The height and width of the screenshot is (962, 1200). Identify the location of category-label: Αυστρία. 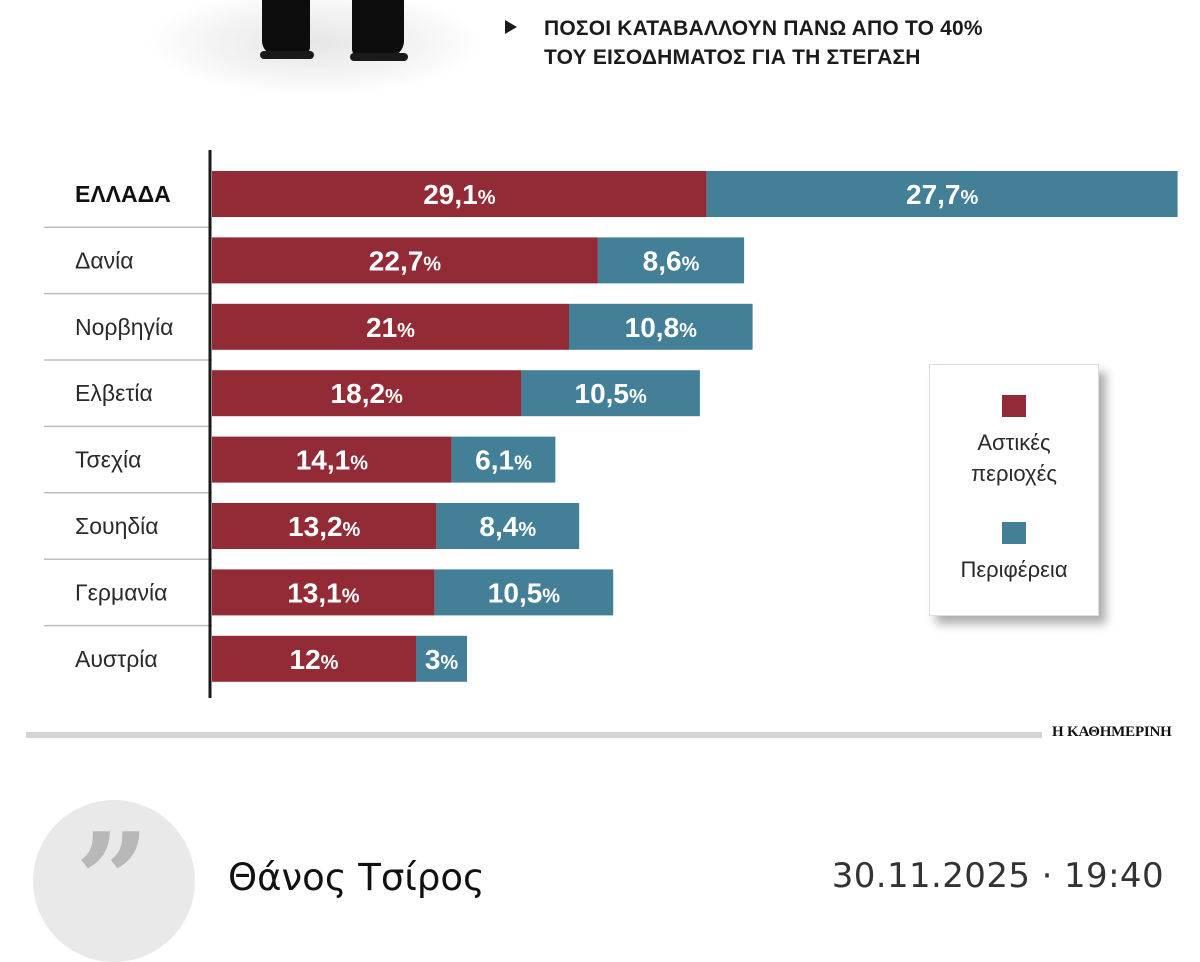
(116, 659).